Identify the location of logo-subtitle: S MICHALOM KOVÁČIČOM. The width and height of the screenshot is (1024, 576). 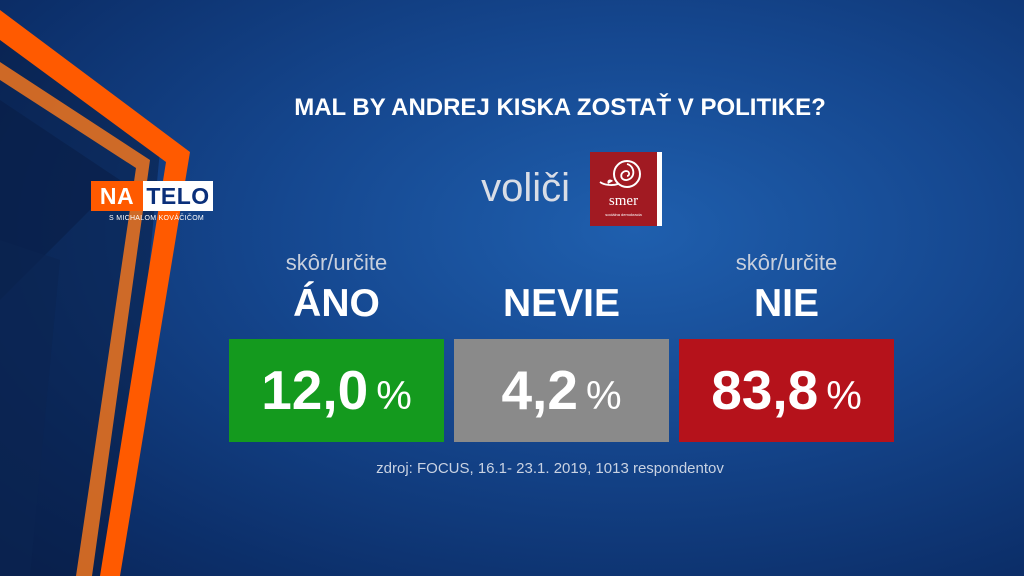
(157, 218).